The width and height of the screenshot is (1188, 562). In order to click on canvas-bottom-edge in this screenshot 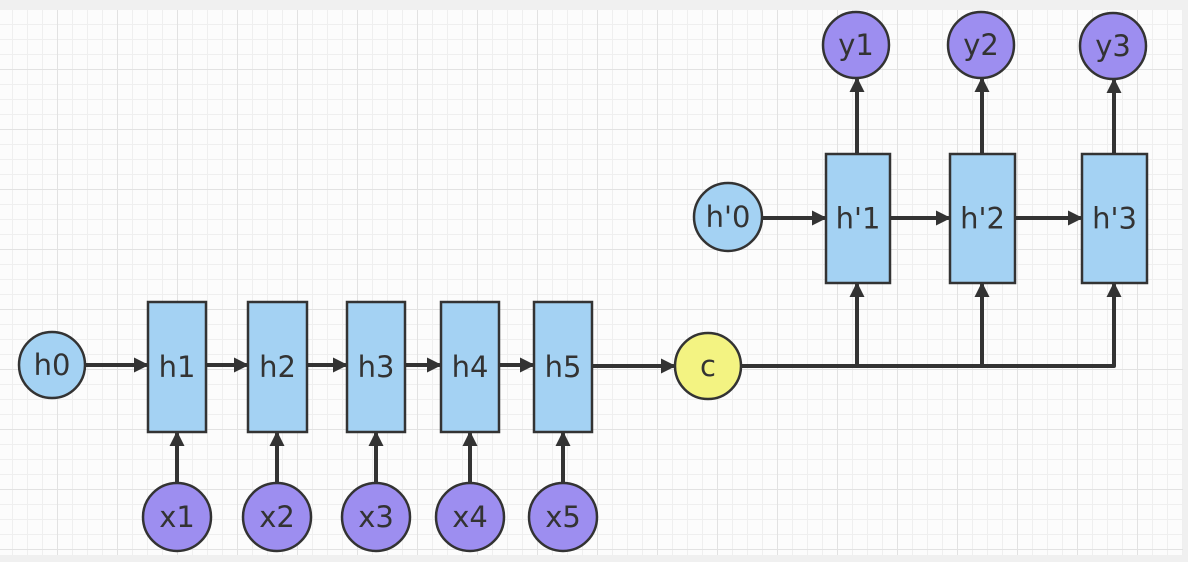, I will do `click(594, 558)`.